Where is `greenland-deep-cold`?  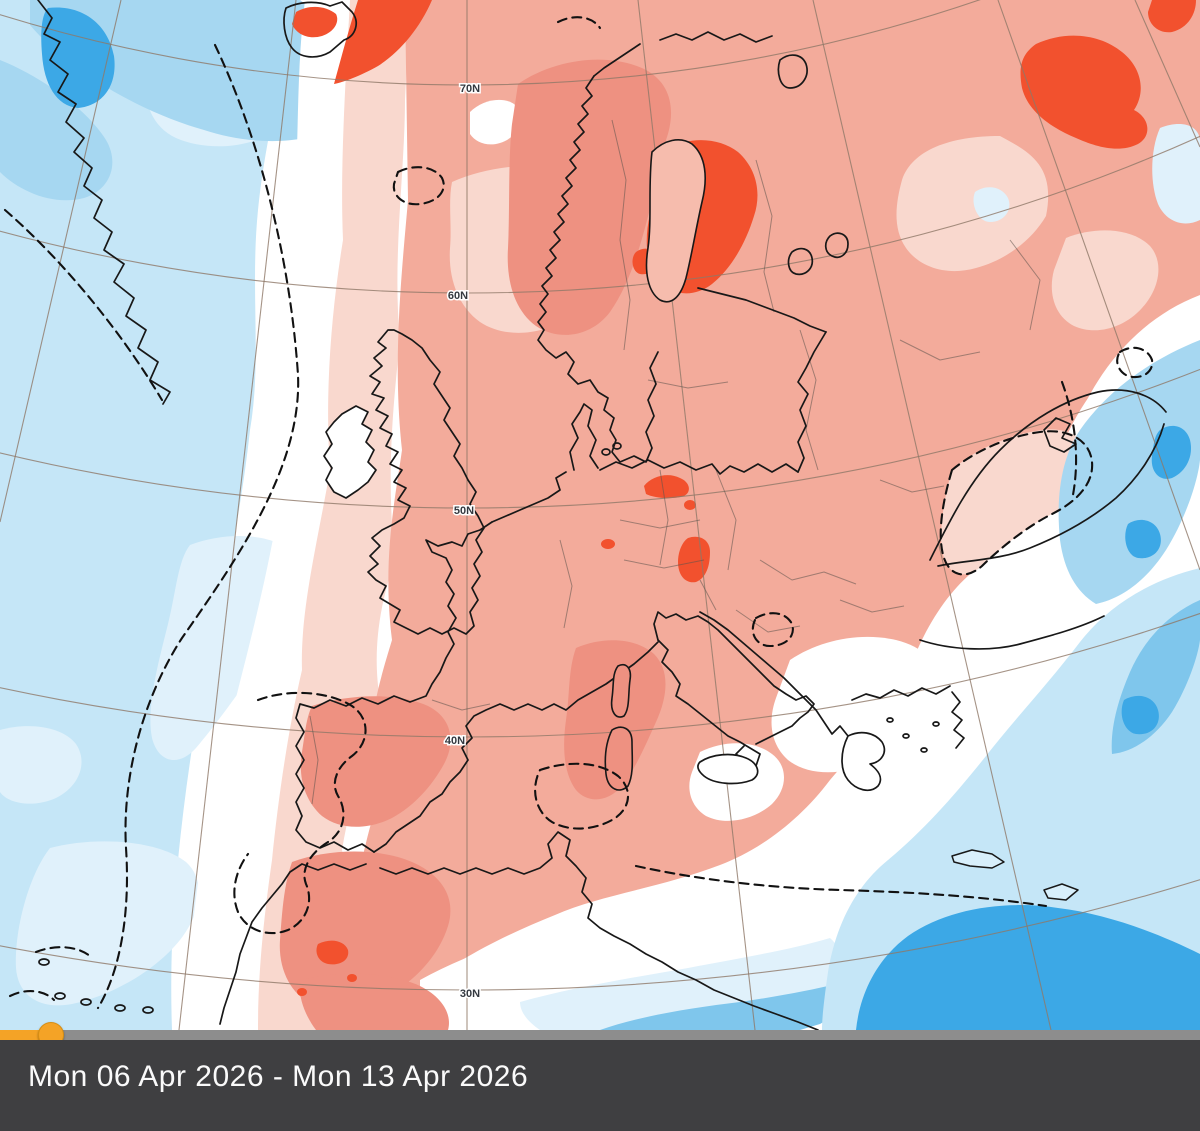 greenland-deep-cold is located at coordinates (78, 58).